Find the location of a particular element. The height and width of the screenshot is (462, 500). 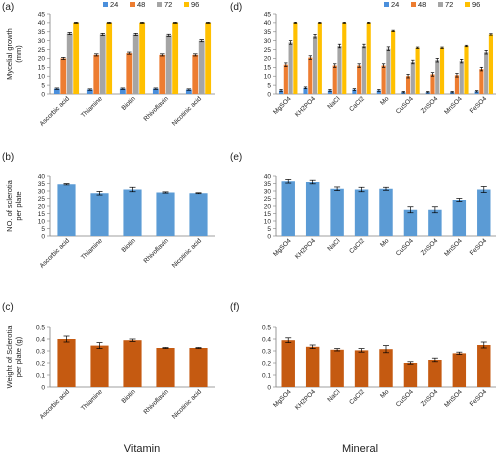

legend-label: 72 is located at coordinates (168, 4).